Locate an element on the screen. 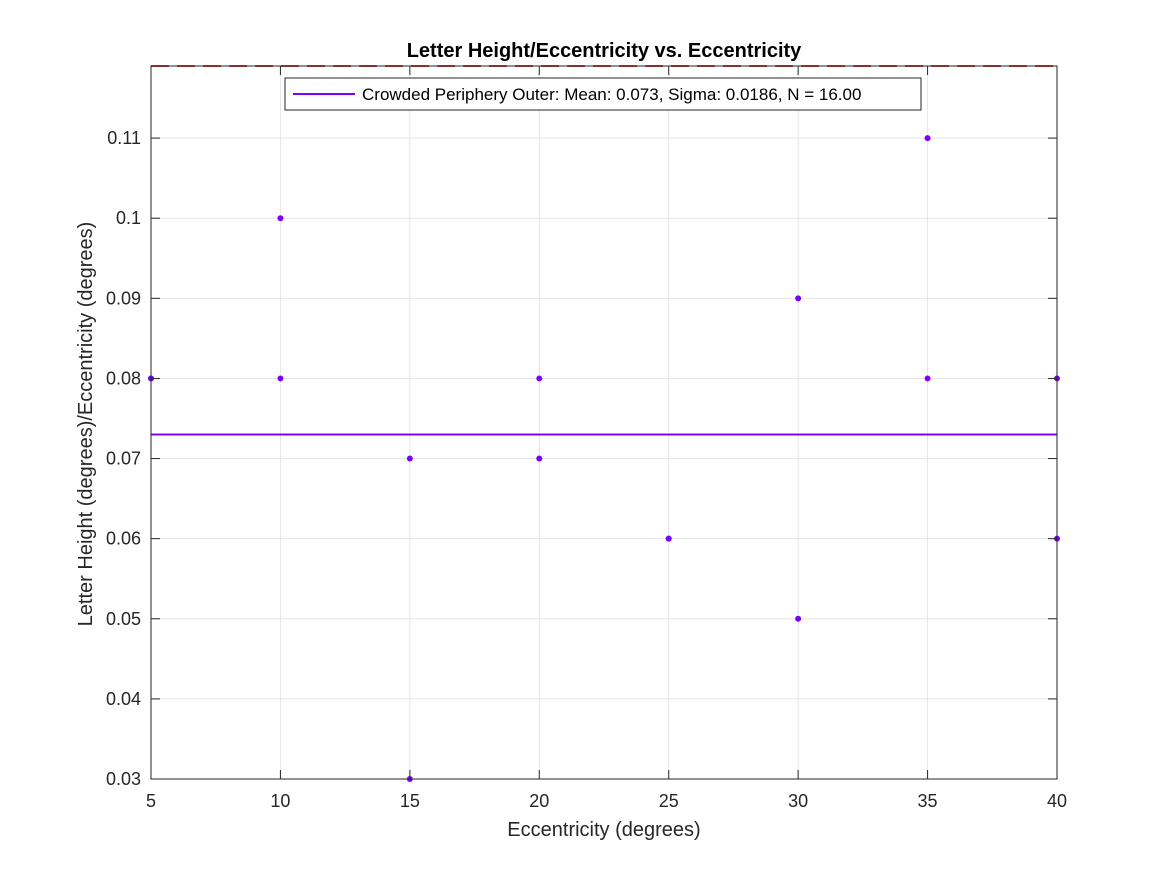  x-tick-label: 10 is located at coordinates (280, 801).